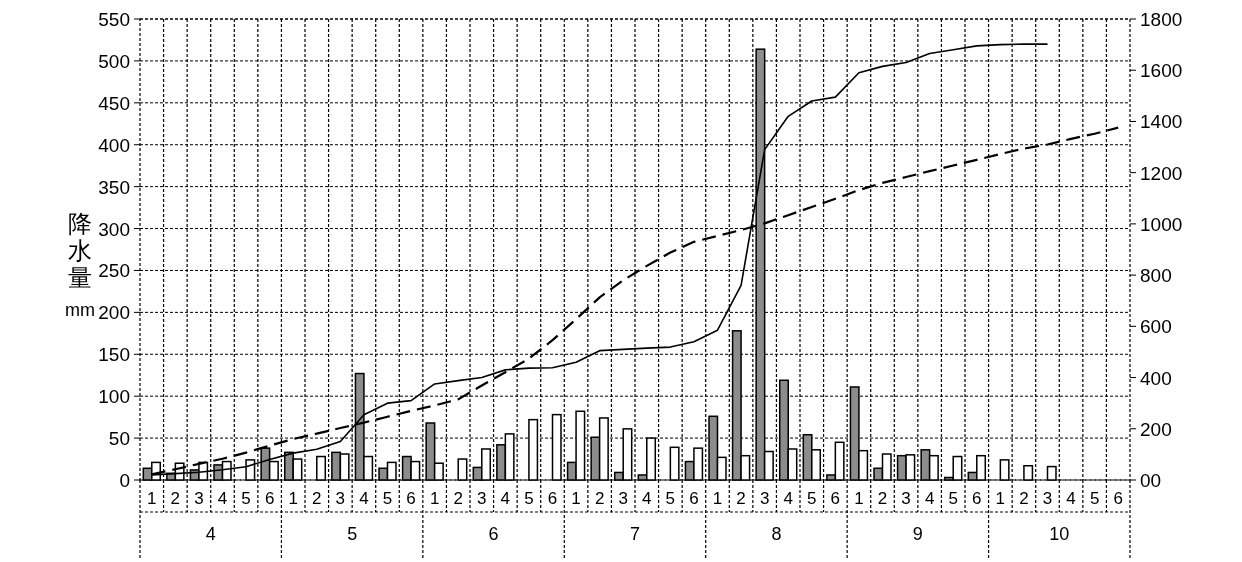  I want to click on text: 5, so click(352, 534).